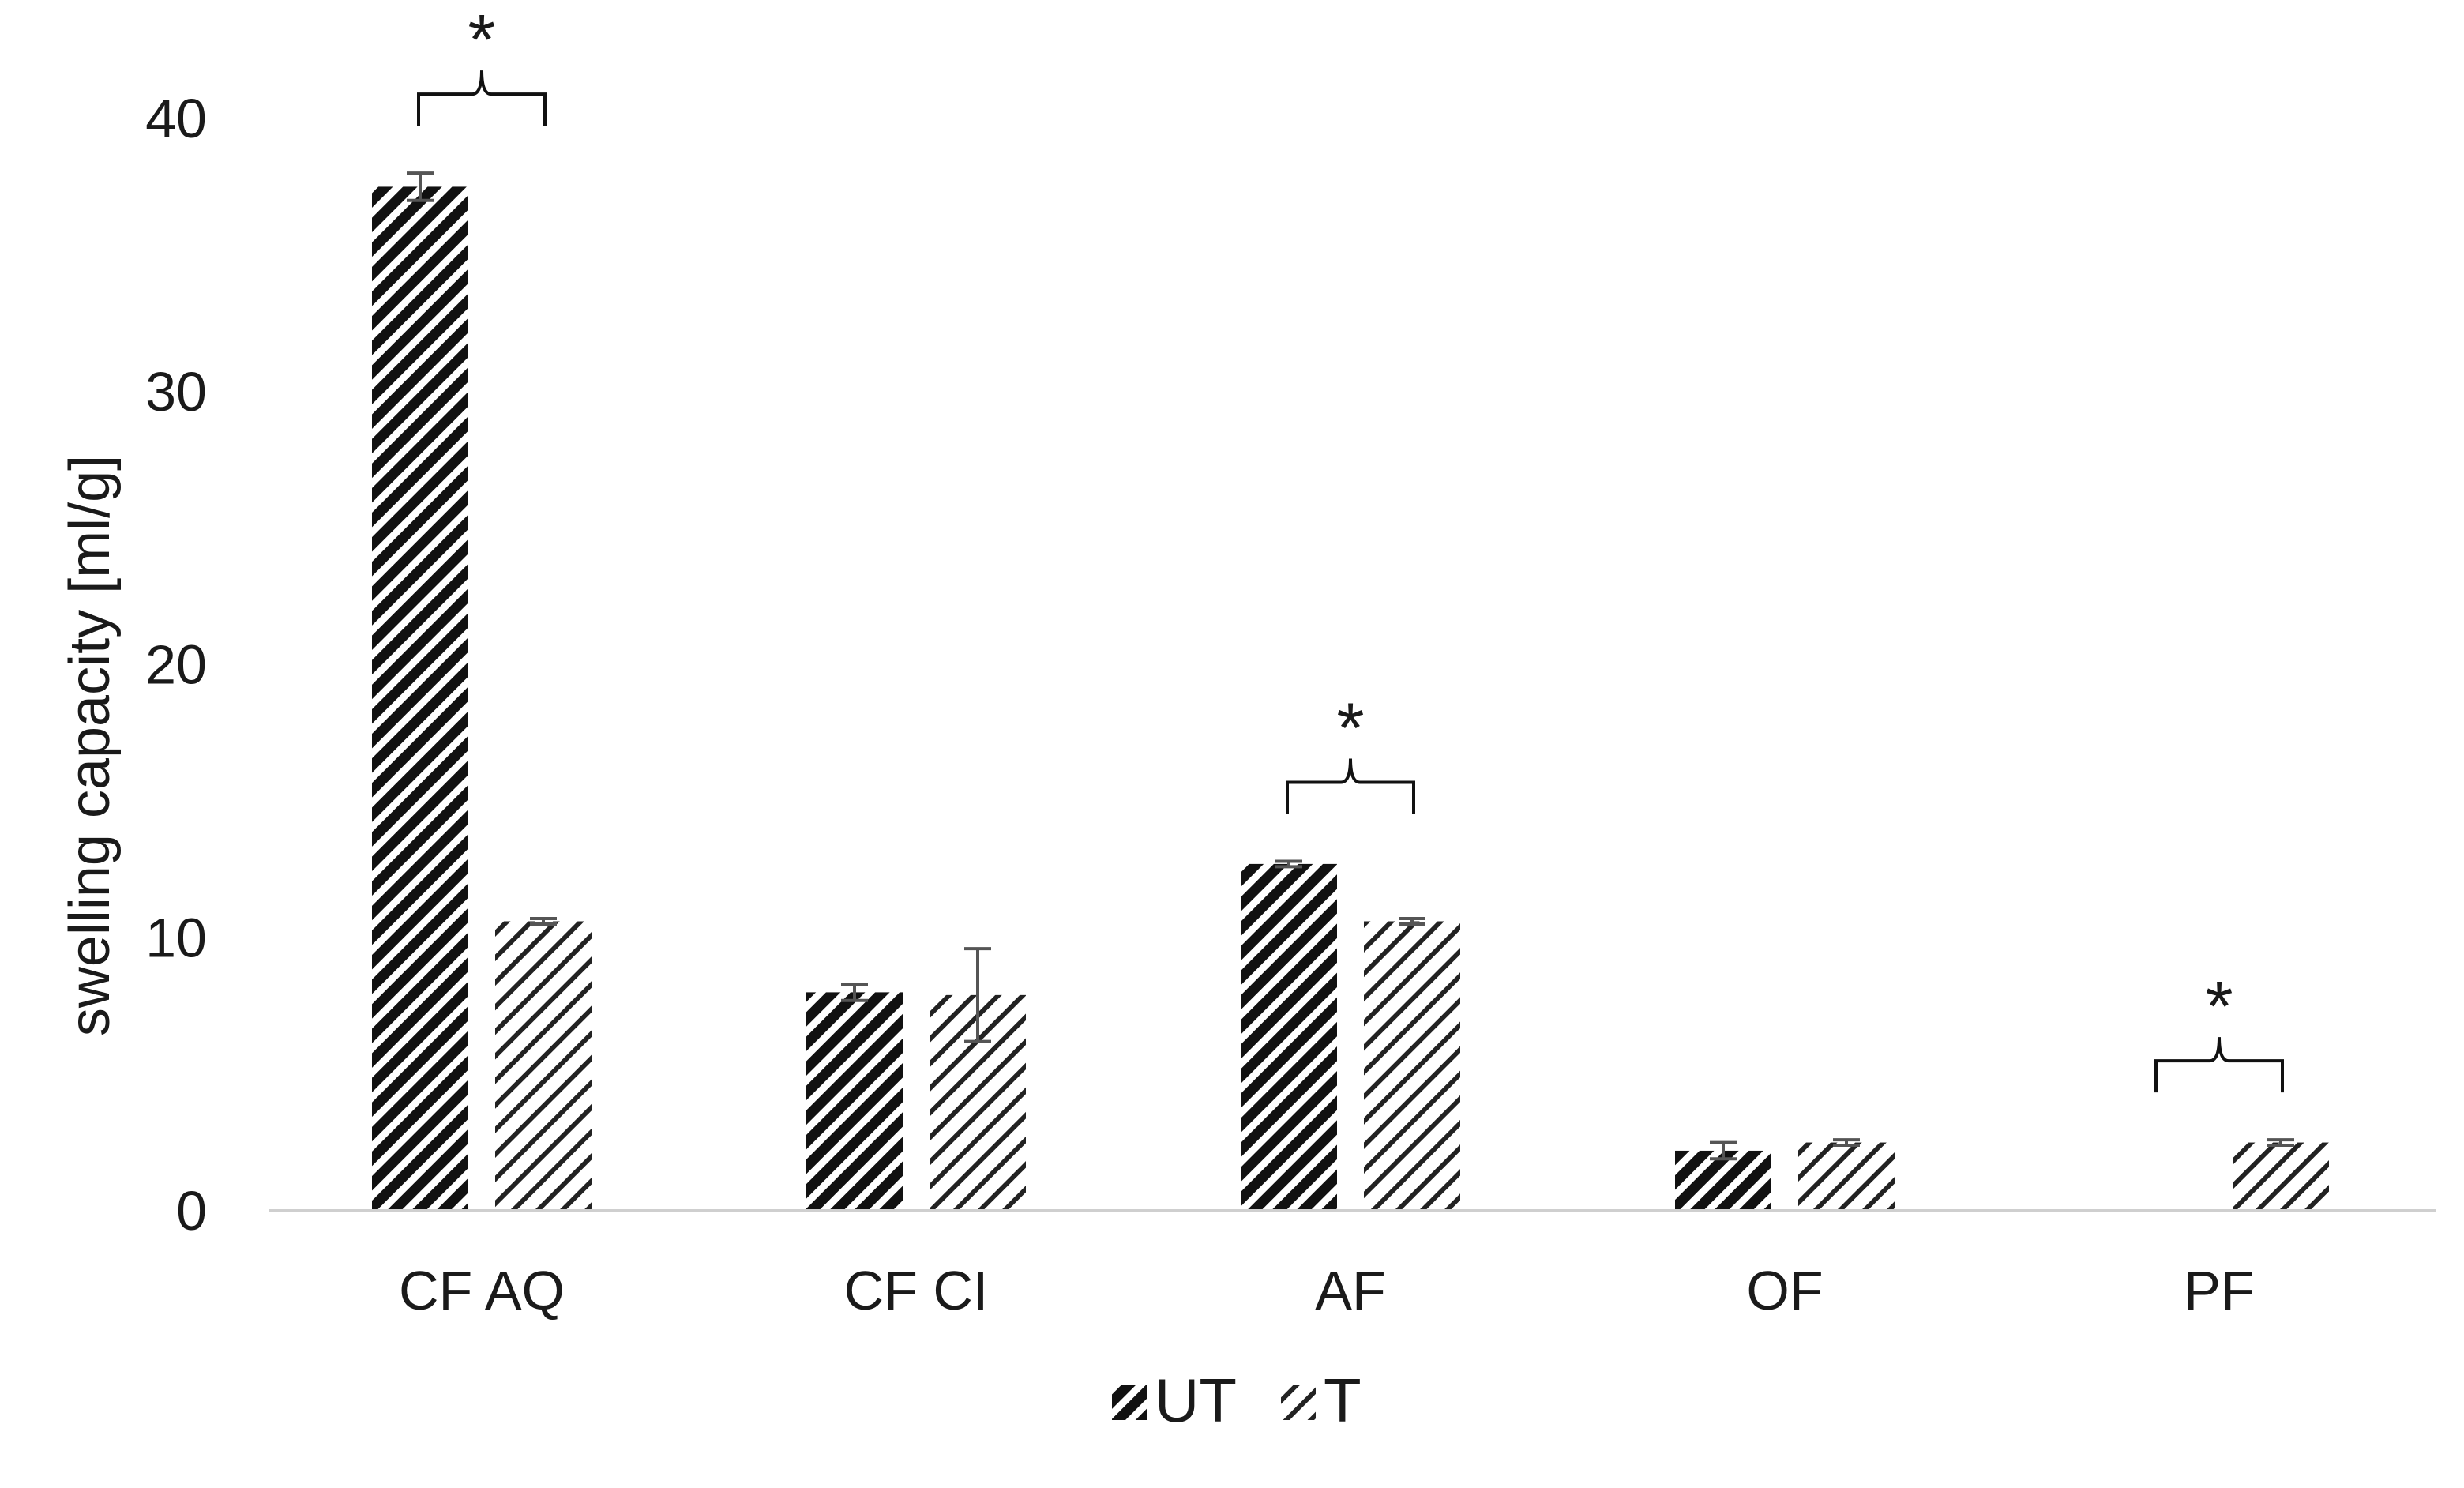 Image resolution: width=2464 pixels, height=1488 pixels. Describe the element at coordinates (176, 118) in the screenshot. I see `y-tick-label: 40` at that location.